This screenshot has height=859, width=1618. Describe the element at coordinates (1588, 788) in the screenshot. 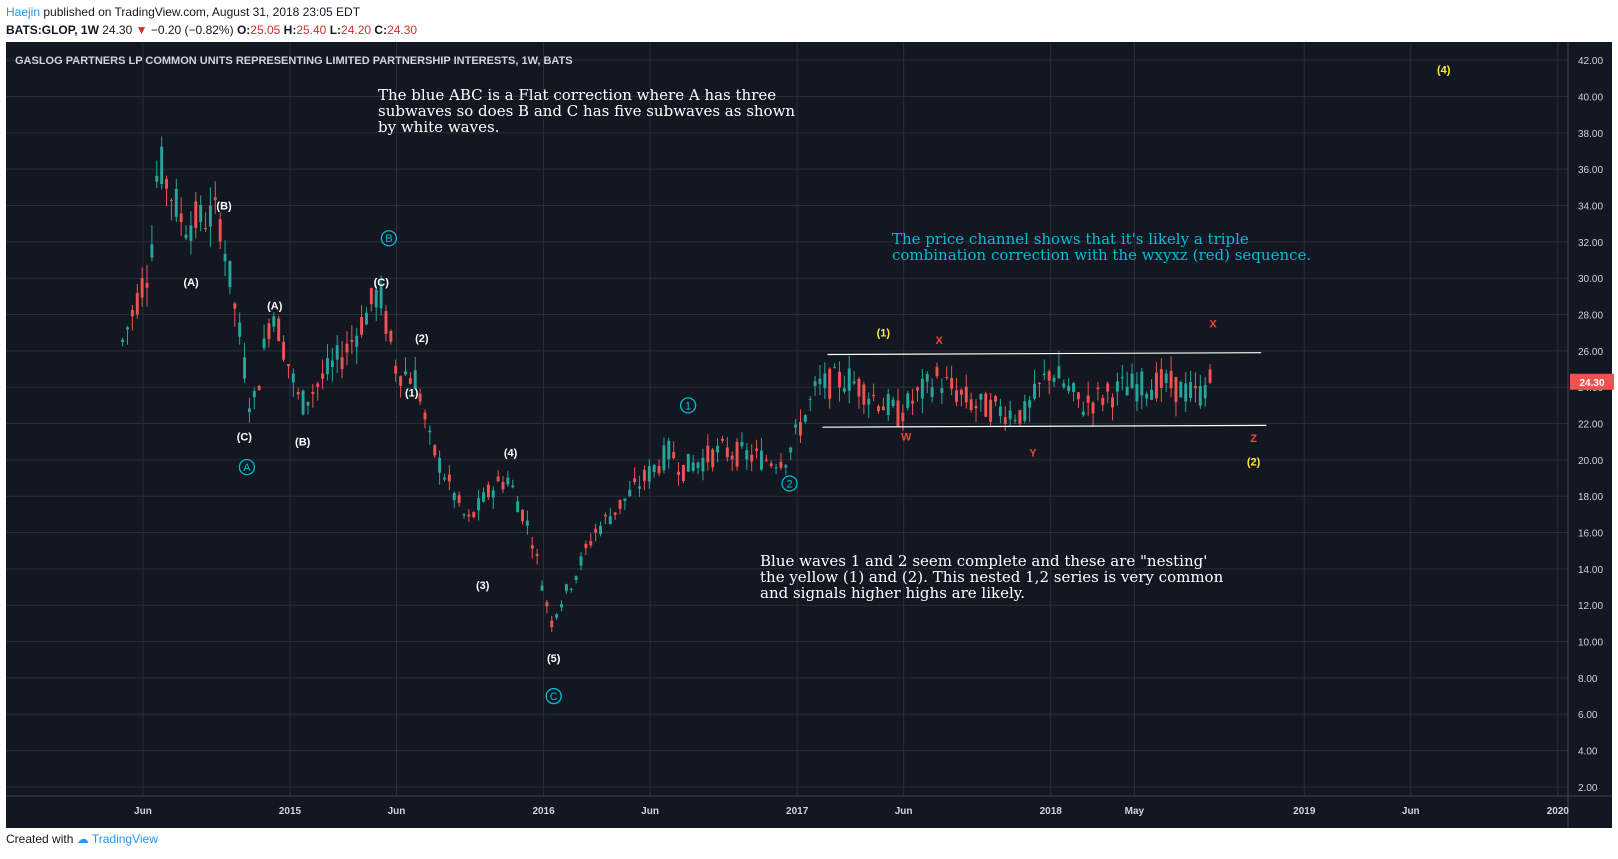

I see `price-tick-label: 2.00` at that location.